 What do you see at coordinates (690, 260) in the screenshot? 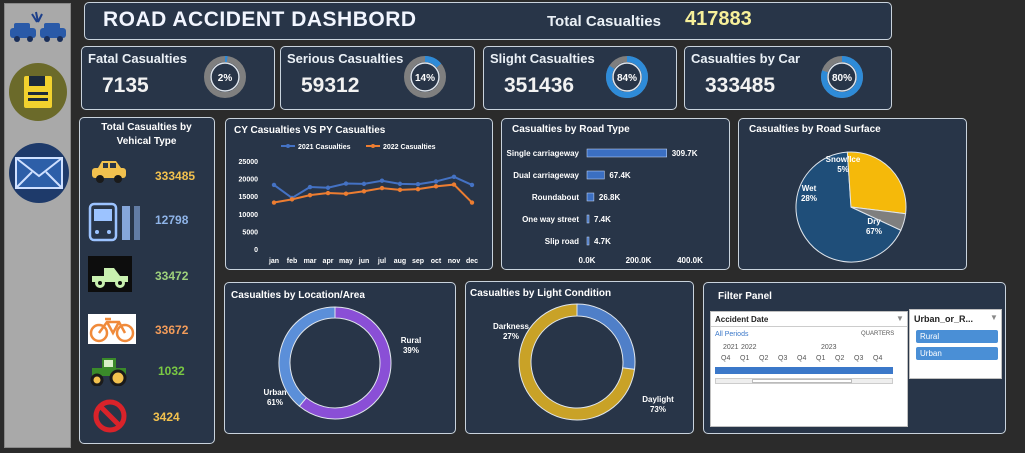
I see `x-tick-label: 400.0K` at bounding box center [690, 260].